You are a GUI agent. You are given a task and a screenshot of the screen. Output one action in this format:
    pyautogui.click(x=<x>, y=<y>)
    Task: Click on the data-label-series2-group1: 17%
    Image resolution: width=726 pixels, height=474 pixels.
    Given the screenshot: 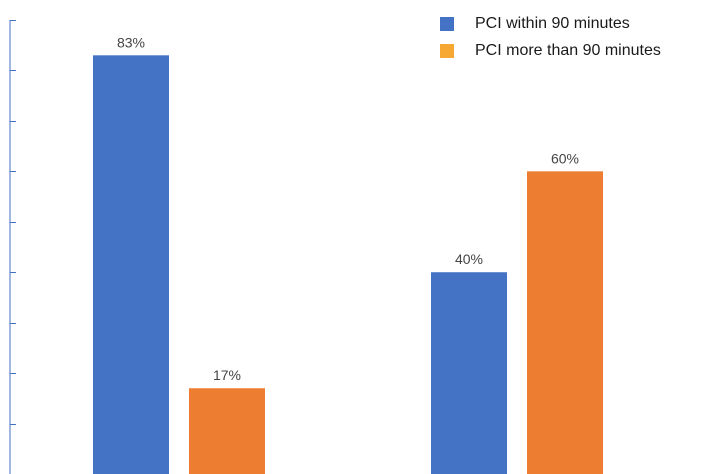 What is the action you would take?
    pyautogui.click(x=227, y=375)
    